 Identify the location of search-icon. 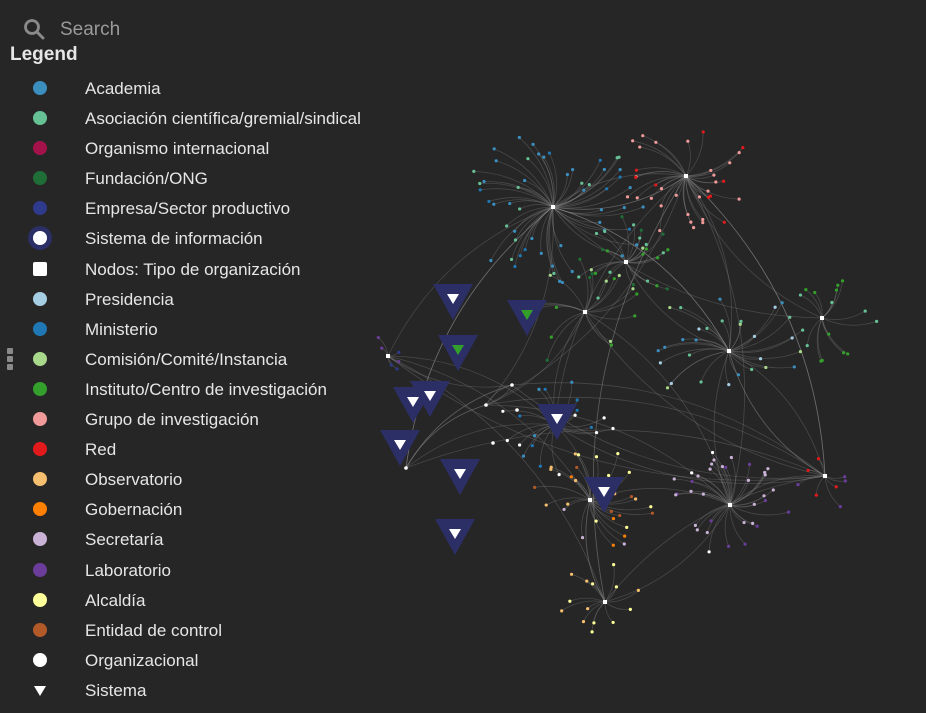
(34, 29).